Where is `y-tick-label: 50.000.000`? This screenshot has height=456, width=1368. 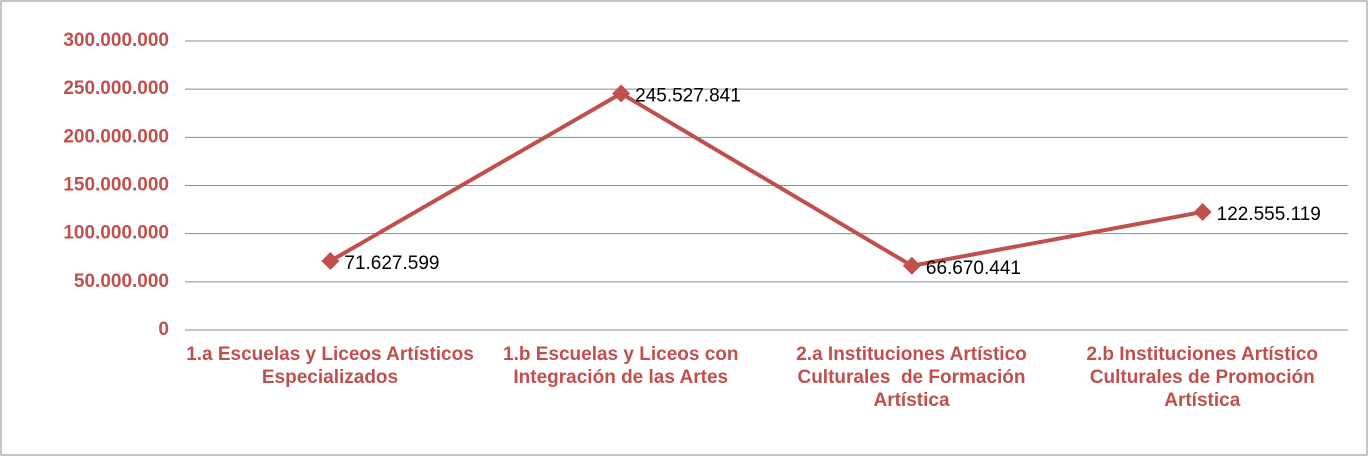 y-tick-label: 50.000.000 is located at coordinates (121, 281).